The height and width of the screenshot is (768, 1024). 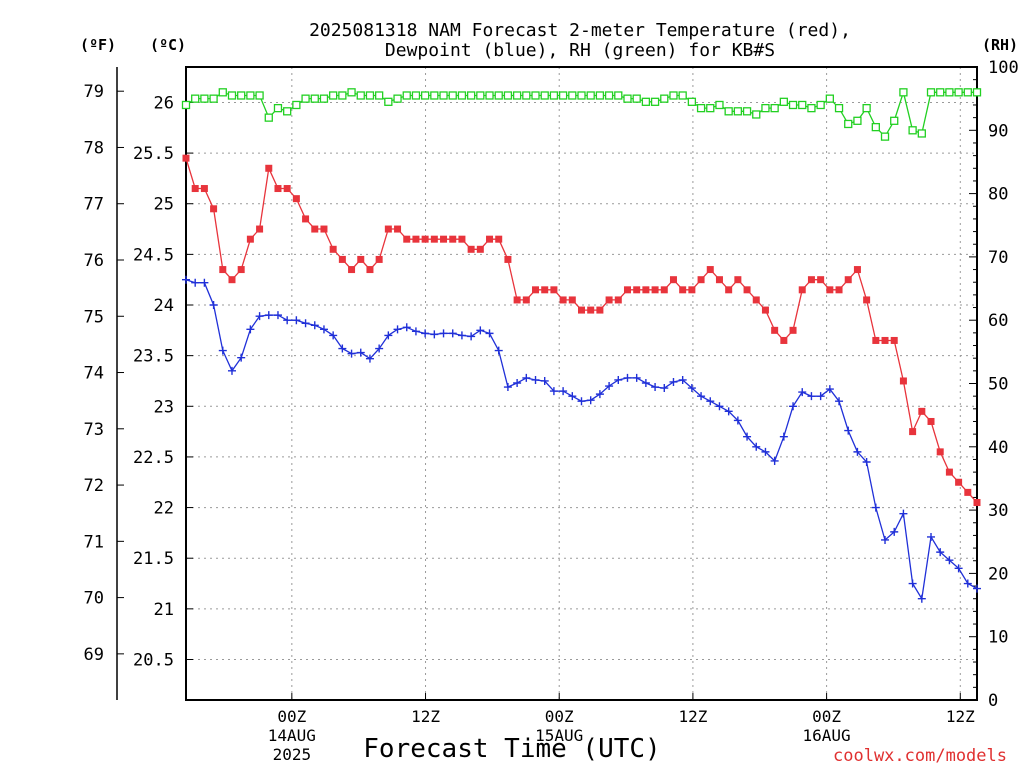 What do you see at coordinates (94, 374) in the screenshot?
I see `fahrenheit-tick-label: 74` at bounding box center [94, 374].